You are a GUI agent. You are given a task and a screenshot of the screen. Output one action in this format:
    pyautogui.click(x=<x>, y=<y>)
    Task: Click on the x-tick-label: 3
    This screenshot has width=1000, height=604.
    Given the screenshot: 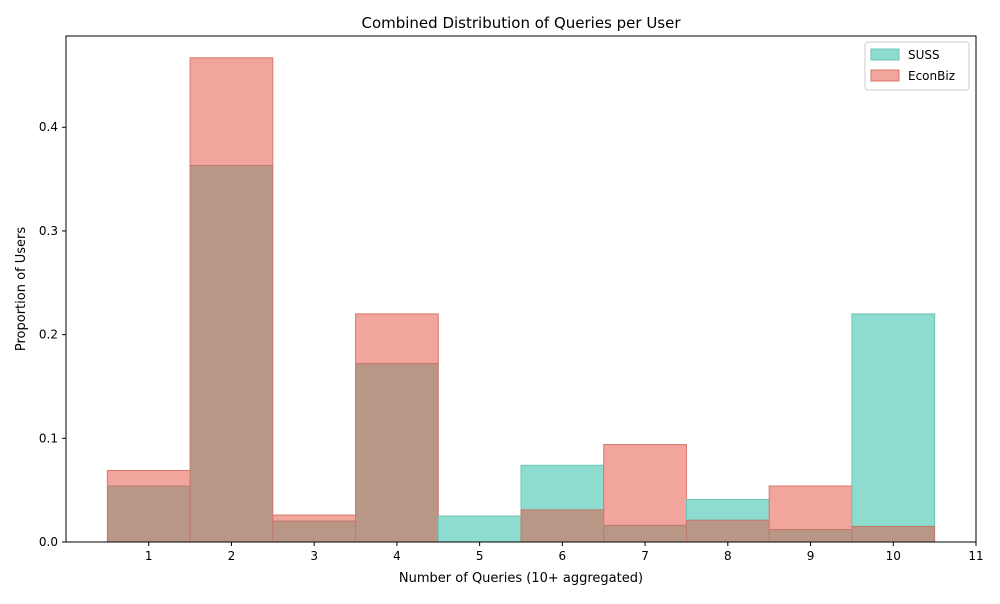 What is the action you would take?
    pyautogui.click(x=314, y=556)
    